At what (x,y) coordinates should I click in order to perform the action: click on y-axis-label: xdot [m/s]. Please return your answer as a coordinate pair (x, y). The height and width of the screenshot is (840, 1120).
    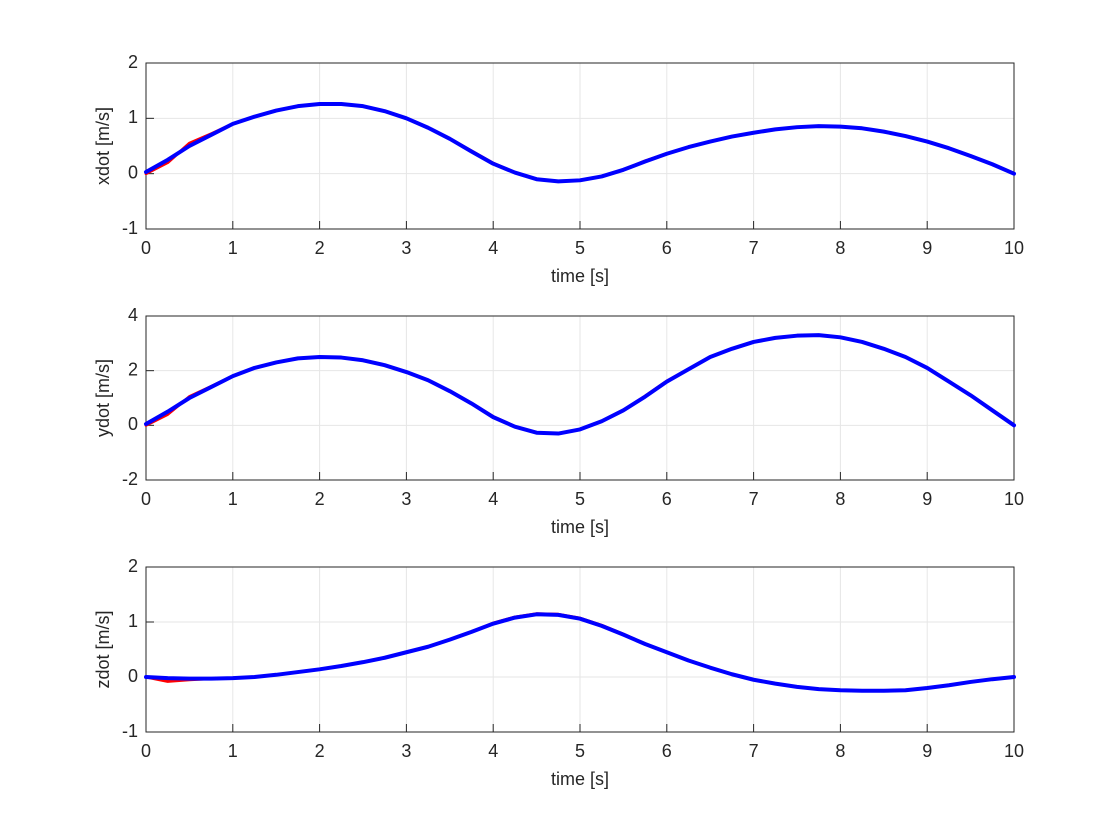
    Looking at the image, I should click on (103, 146).